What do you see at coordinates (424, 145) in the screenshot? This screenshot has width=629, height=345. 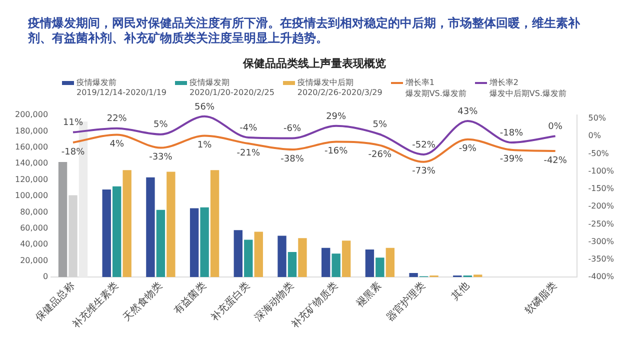 I see `data-label: -52%` at bounding box center [424, 145].